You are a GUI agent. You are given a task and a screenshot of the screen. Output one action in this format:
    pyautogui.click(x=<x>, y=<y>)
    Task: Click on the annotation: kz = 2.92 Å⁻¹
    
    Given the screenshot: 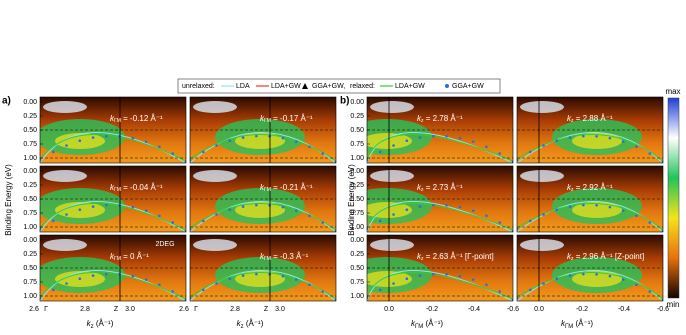 What is the action you would take?
    pyautogui.click(x=590, y=188)
    